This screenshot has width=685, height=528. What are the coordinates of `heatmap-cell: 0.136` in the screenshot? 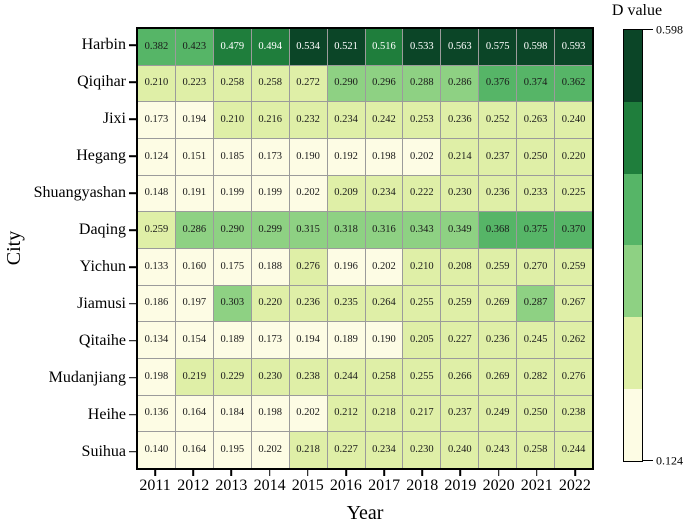 It's located at (156, 413).